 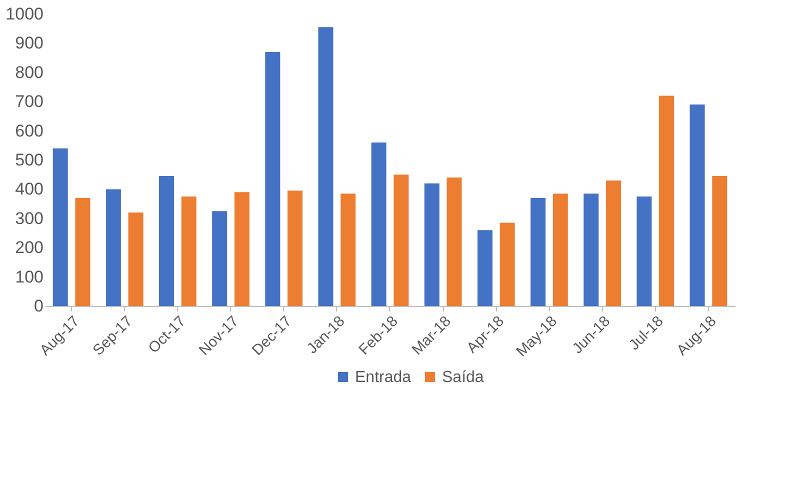 I want to click on legend-label: Saída, so click(x=463, y=377).